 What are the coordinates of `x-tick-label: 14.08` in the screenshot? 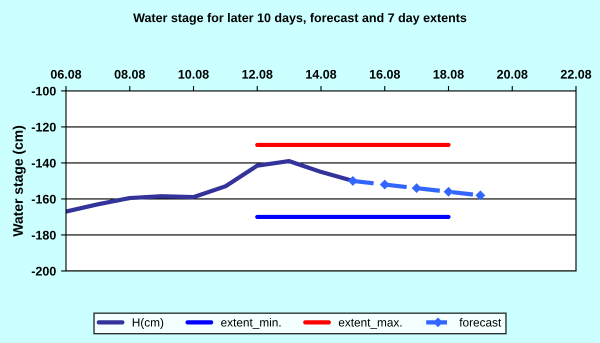 It's located at (321, 74).